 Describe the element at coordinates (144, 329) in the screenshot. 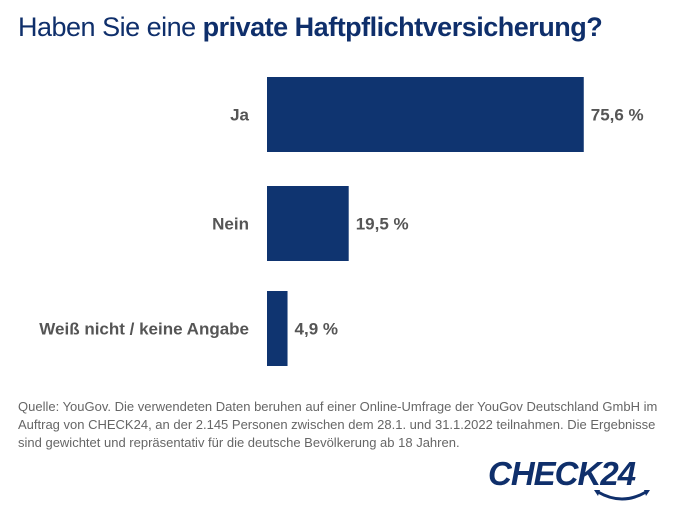

I see `category-label: Weiß nicht / keine Angabe` at that location.